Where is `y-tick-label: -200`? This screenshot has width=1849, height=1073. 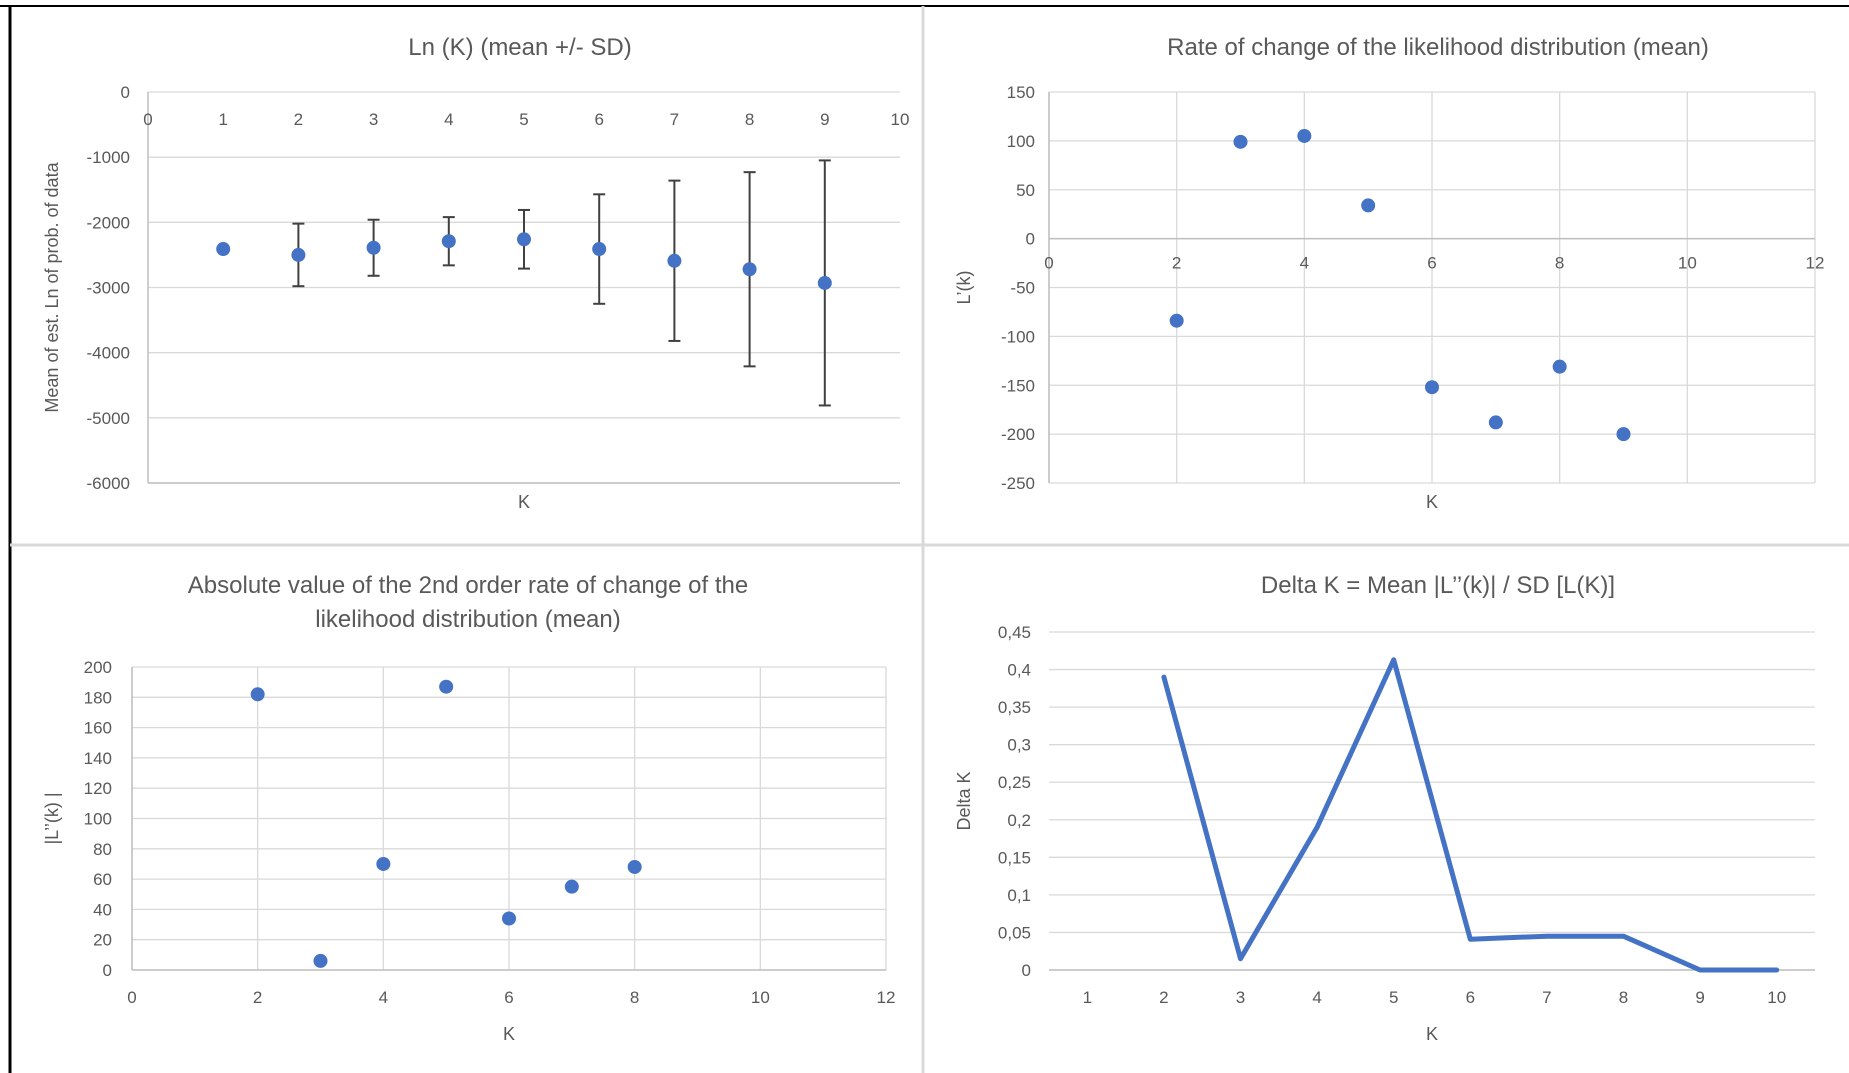 y-tick-label: -200 is located at coordinates (1018, 434).